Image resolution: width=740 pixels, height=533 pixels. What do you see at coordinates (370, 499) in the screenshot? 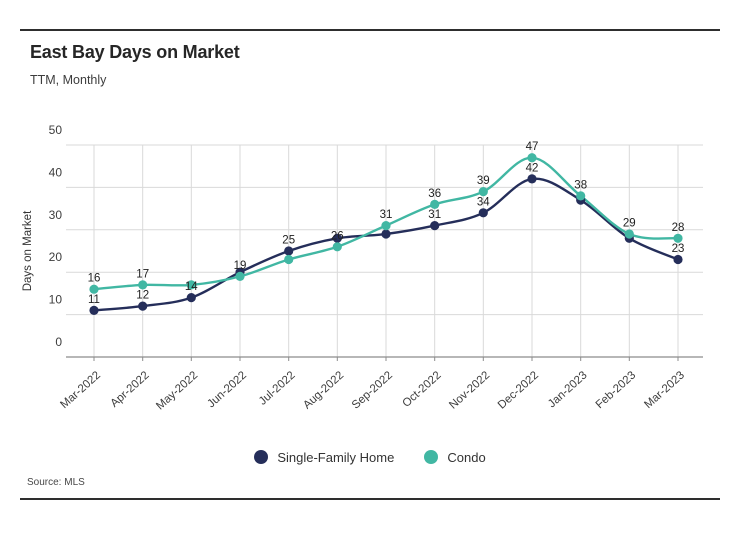
I see `bottom-divider-rule` at bounding box center [370, 499].